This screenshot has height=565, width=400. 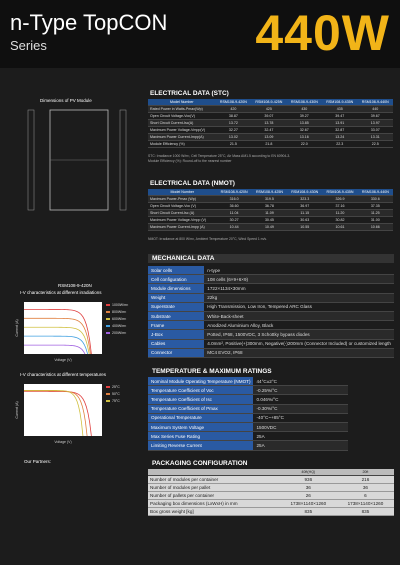 I want to click on row: Temperature Coefficient of Voc -0.25%/°C, so click(x=248, y=390).